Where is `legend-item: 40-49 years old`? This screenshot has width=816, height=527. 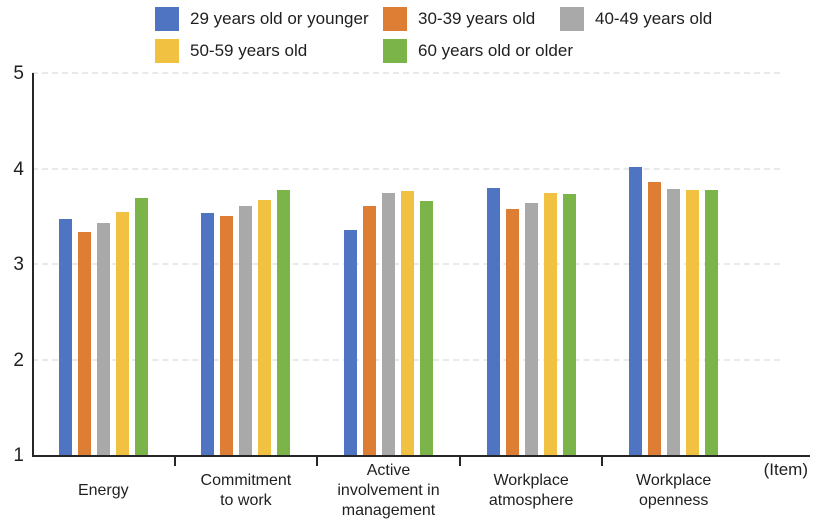 legend-item: 40-49 years old is located at coordinates (675, 18).